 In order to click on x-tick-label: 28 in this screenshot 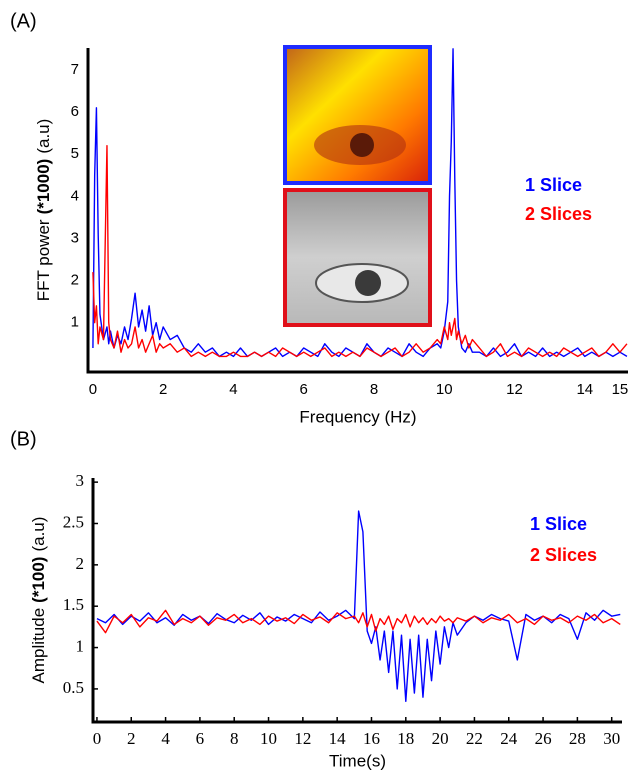, I will do `click(577, 738)`.